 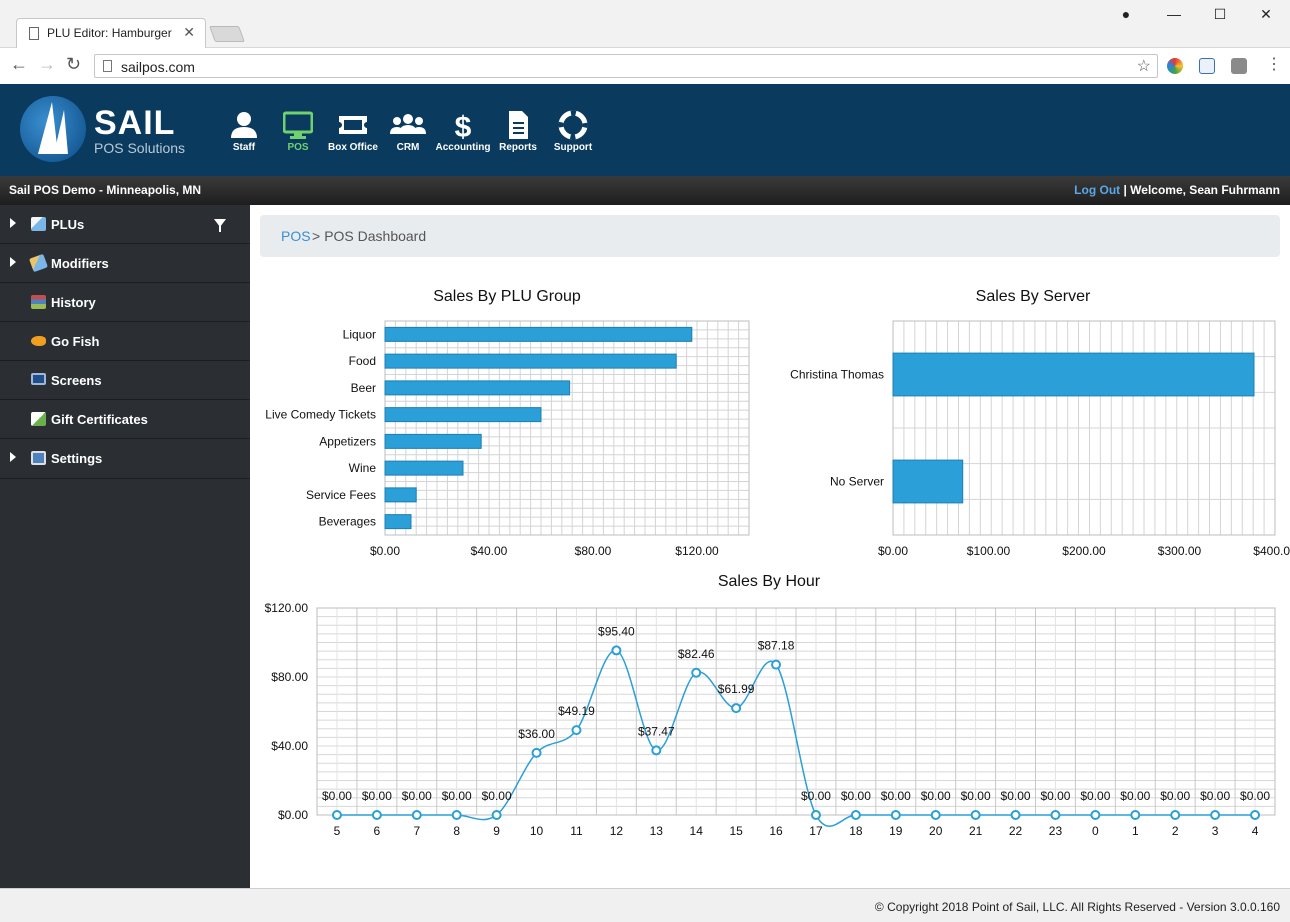 I want to click on welcome-text: | Welcome, Sean Fuhrmann, so click(x=1201, y=190).